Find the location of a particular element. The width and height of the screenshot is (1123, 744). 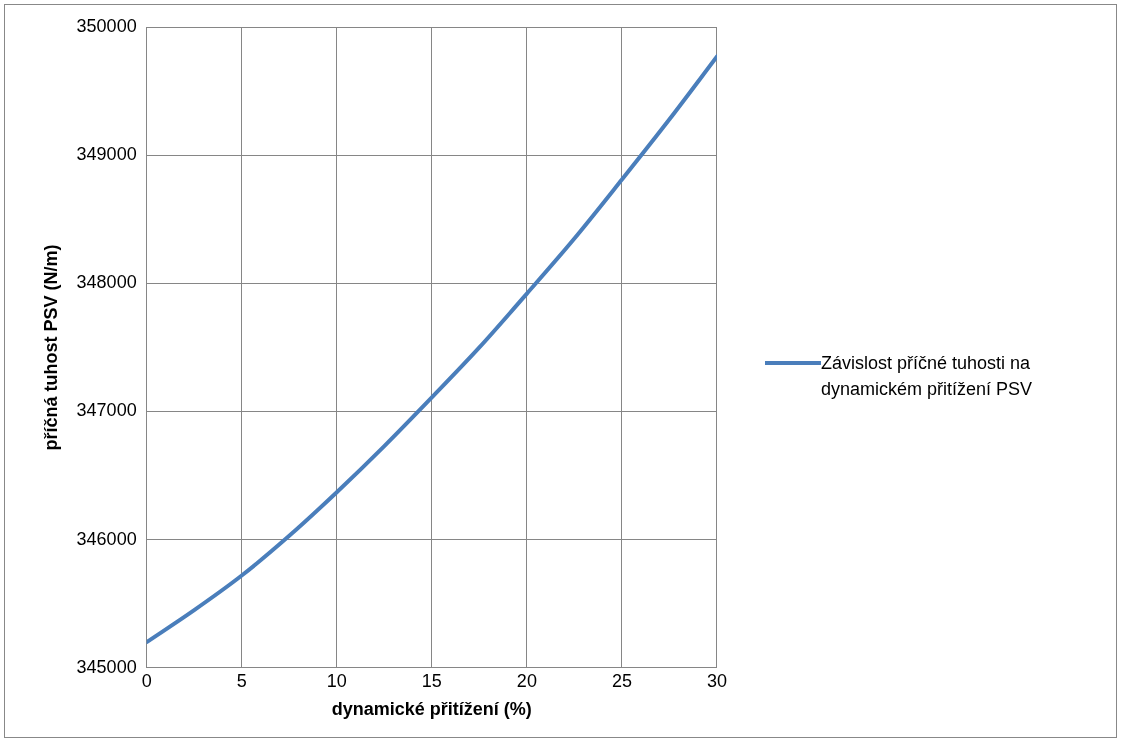

x-tick-label: 10 is located at coordinates (336, 680).